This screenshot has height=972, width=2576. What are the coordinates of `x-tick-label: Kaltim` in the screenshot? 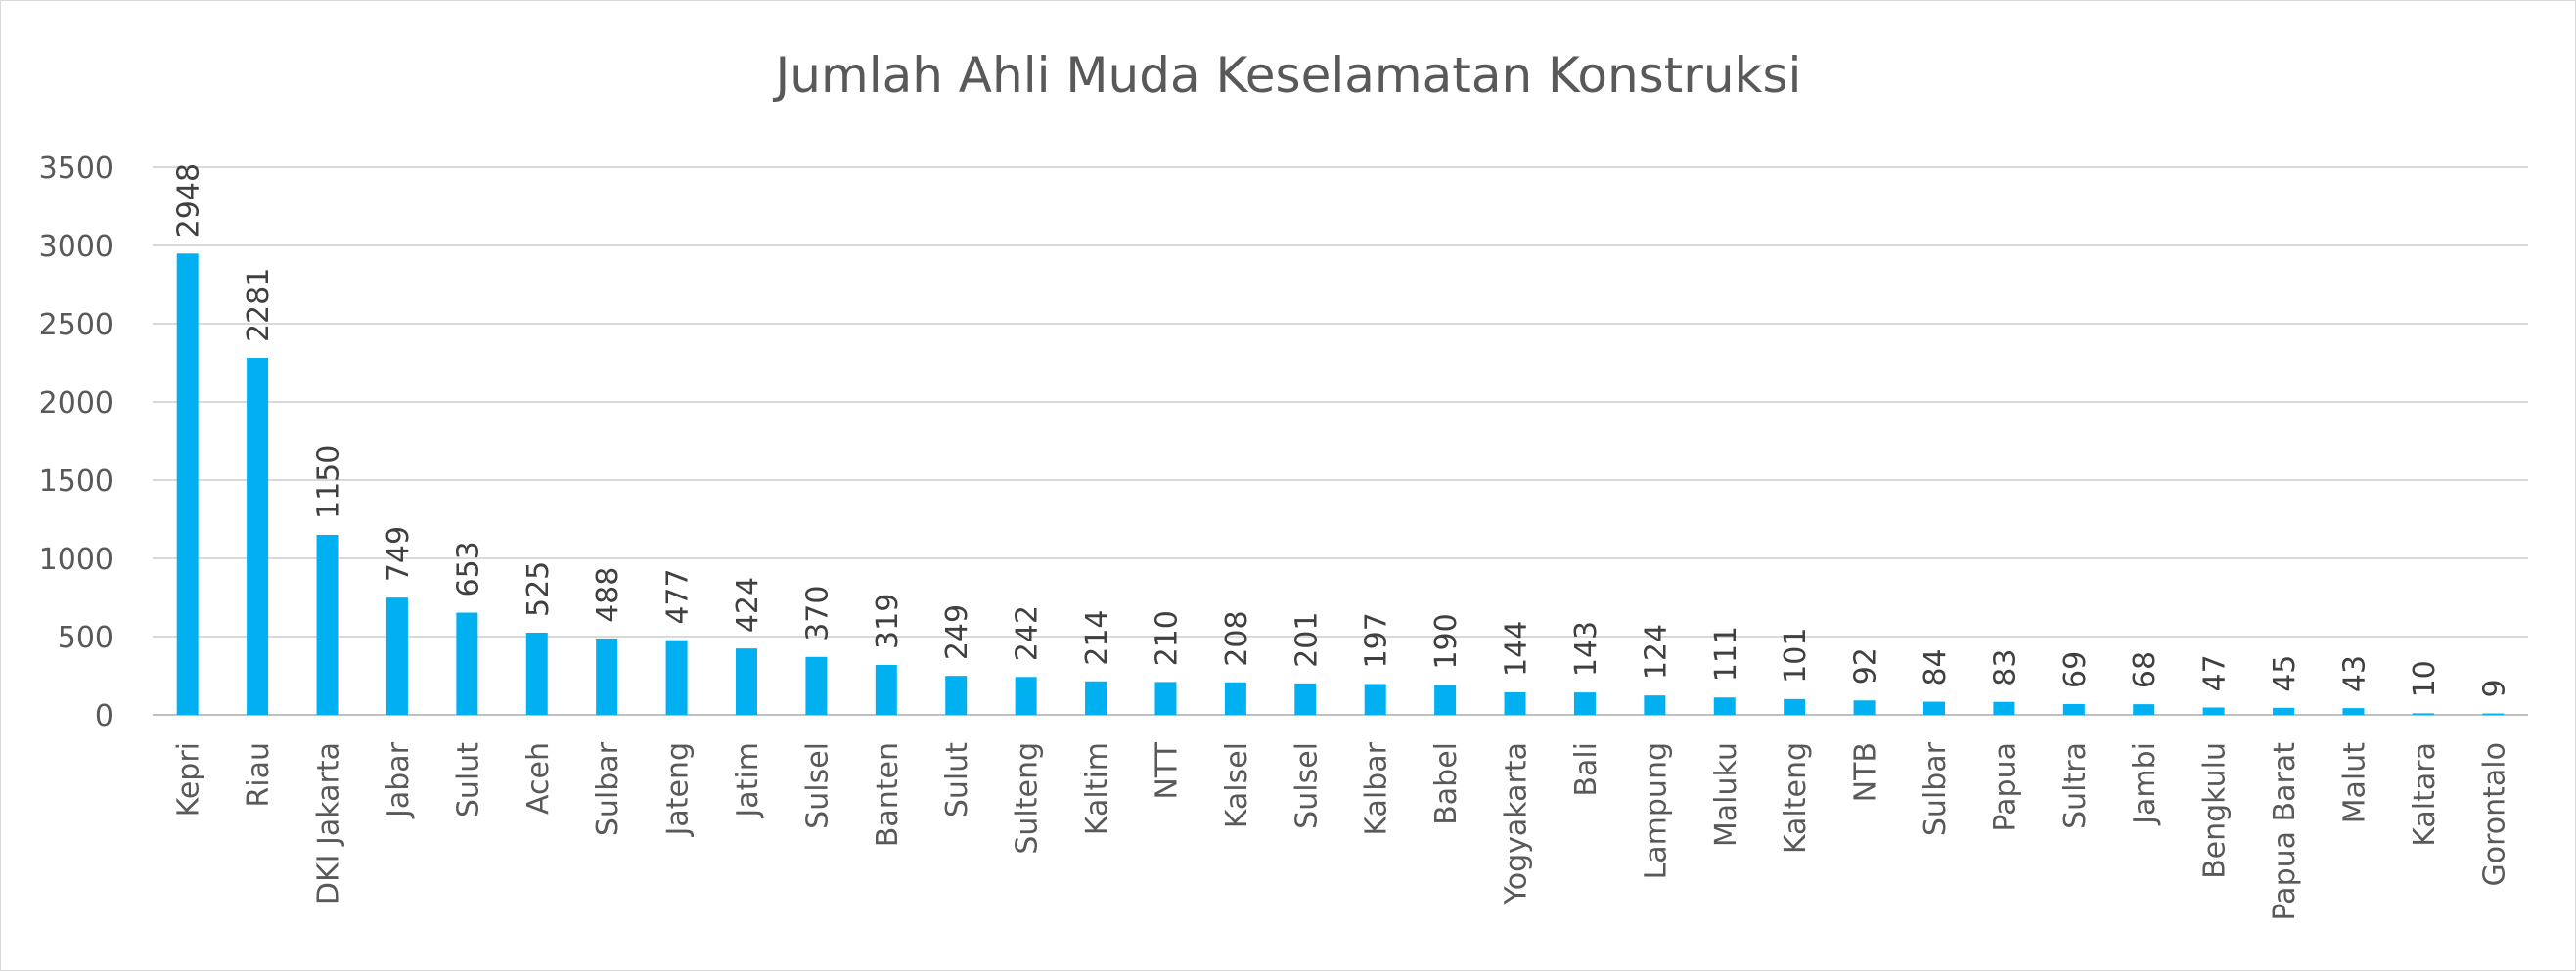 It's located at (1097, 788).